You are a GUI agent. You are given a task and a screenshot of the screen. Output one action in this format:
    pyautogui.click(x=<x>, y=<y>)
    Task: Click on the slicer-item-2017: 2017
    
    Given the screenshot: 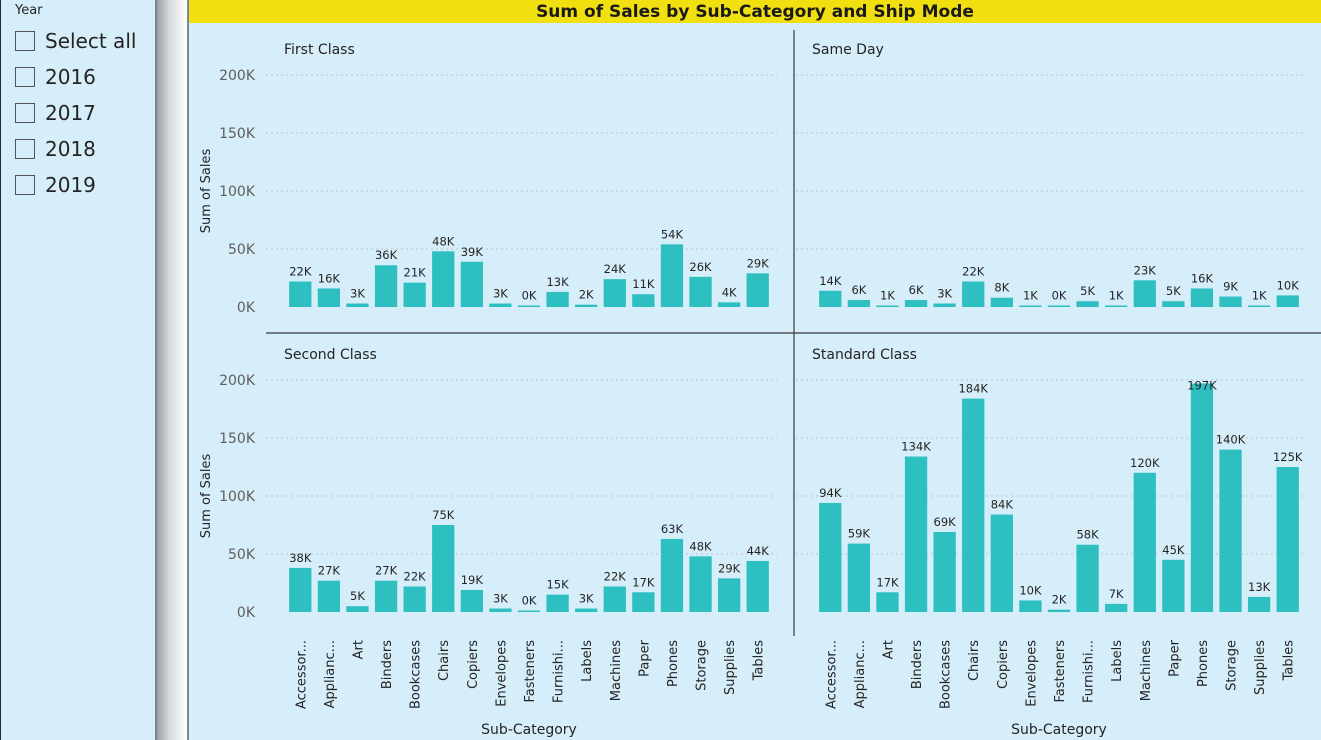 What is the action you would take?
    pyautogui.click(x=55, y=113)
    